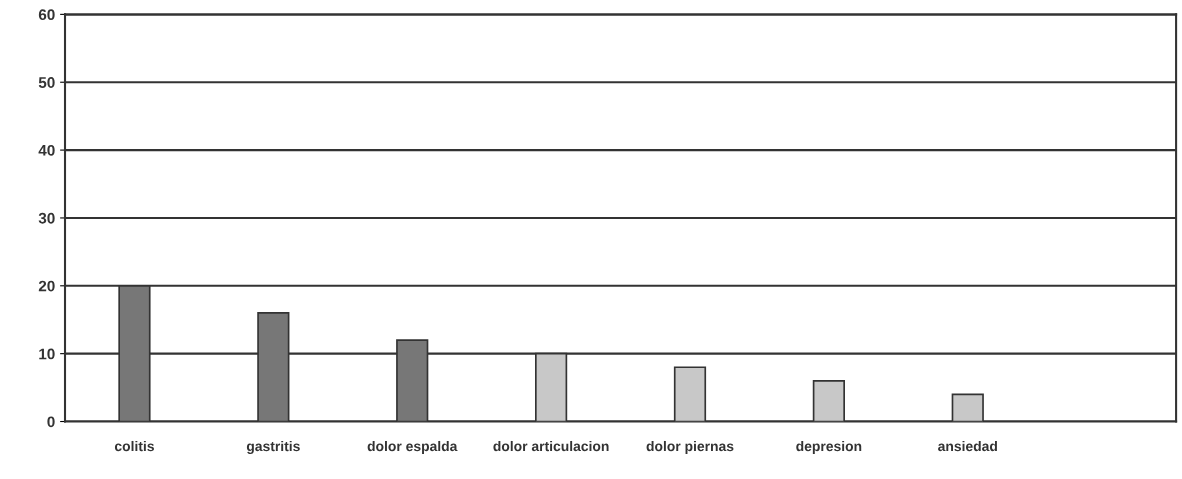 This screenshot has width=1182, height=479. Describe the element at coordinates (46, 150) in the screenshot. I see `y-tick-label: 40` at that location.